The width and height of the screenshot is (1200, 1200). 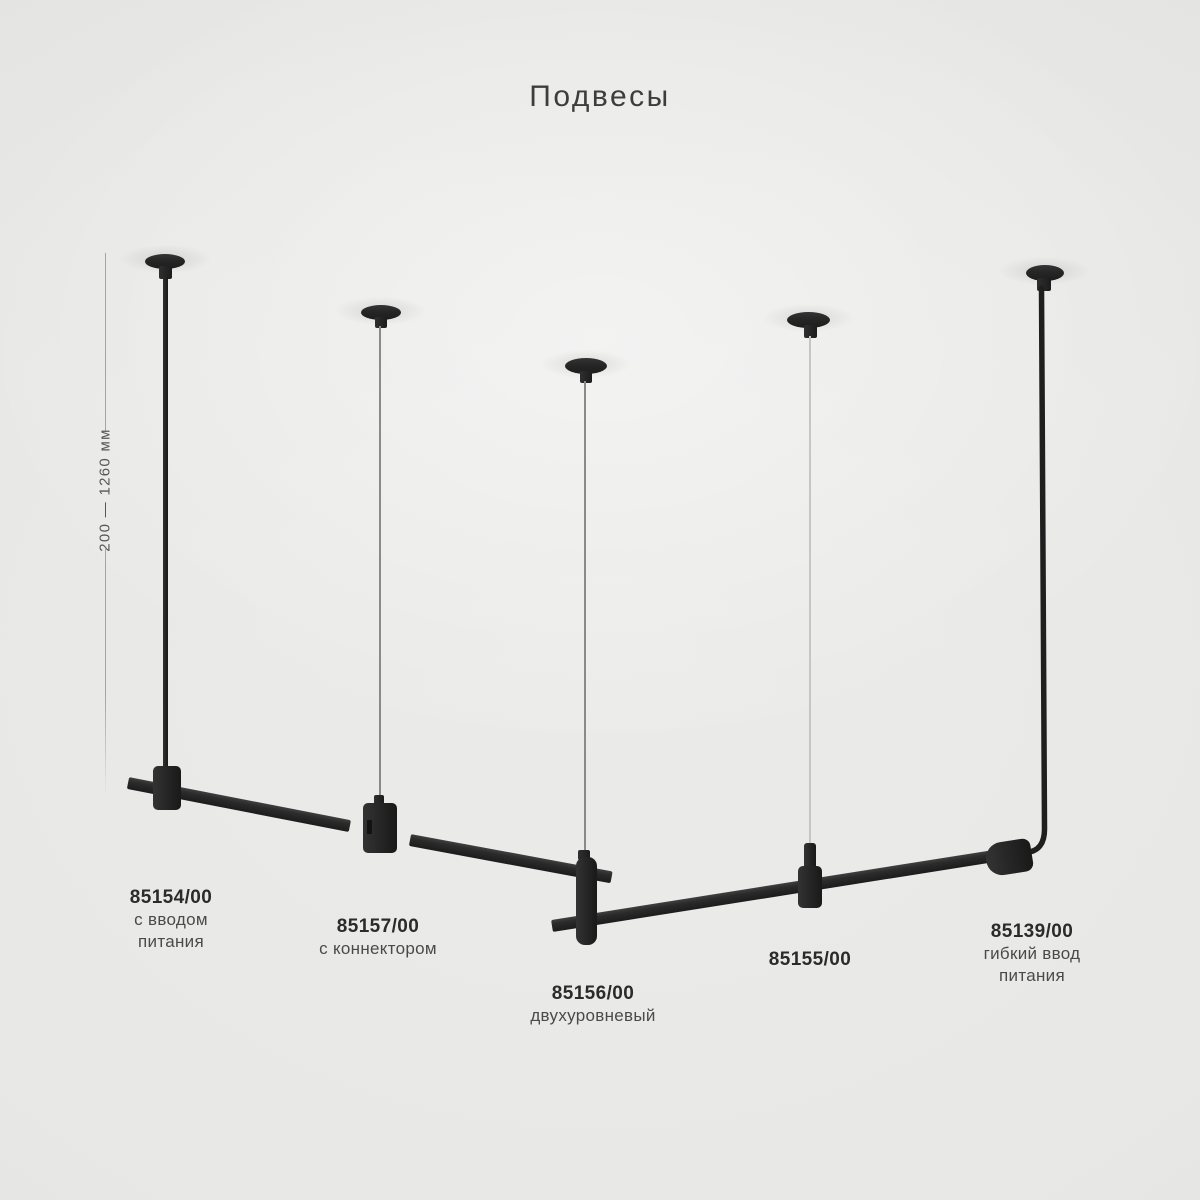 I want to click on grip-stem, so click(x=810, y=856).